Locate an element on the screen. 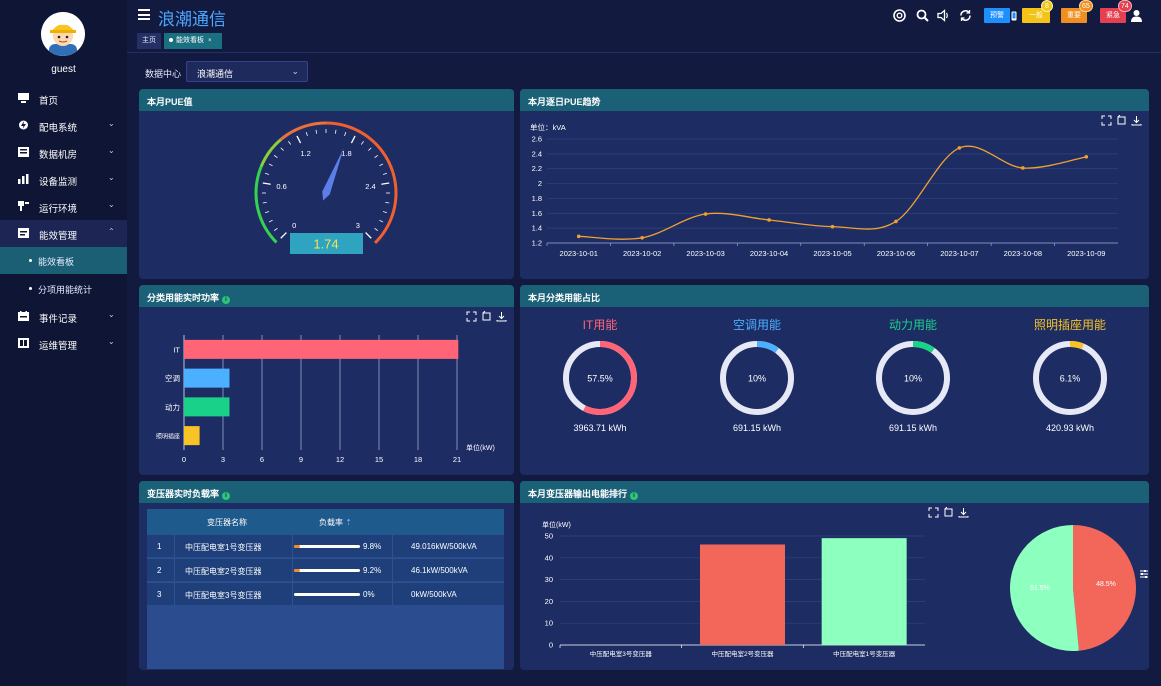  y-tick-label: 30 is located at coordinates (549, 579).